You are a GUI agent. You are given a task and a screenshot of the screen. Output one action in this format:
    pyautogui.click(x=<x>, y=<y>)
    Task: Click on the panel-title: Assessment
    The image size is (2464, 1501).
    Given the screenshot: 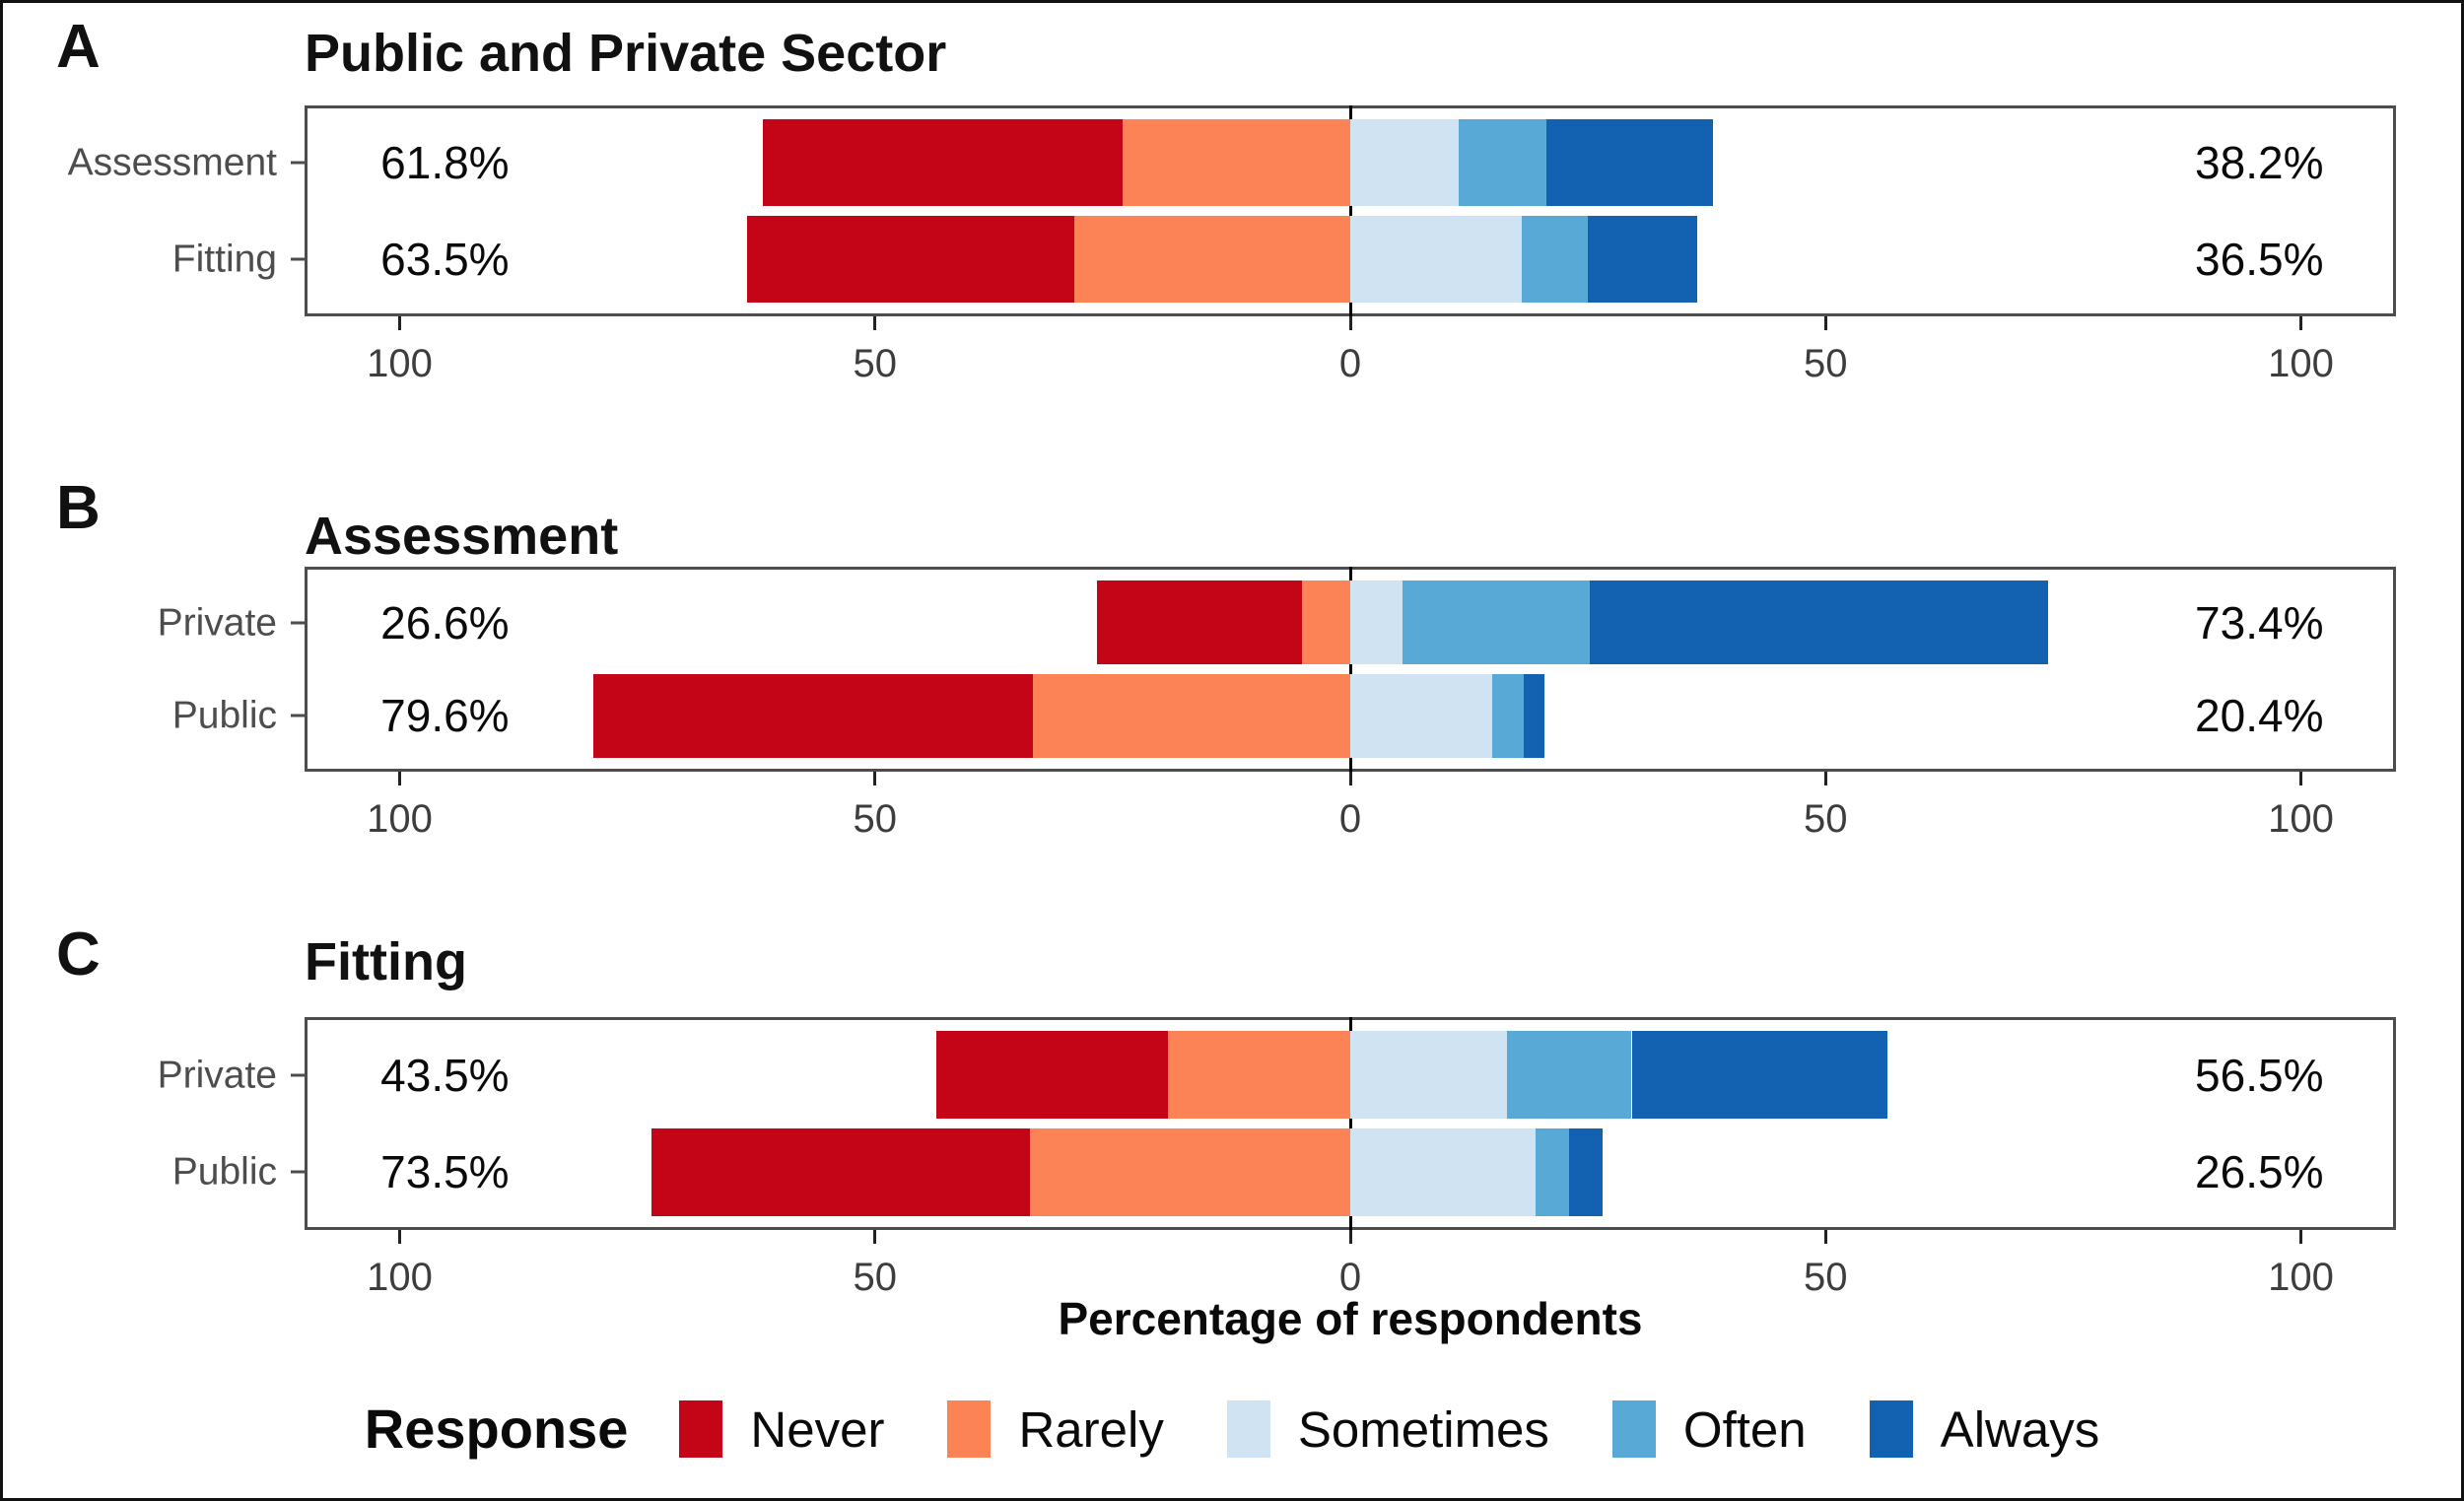 What is the action you would take?
    pyautogui.click(x=462, y=536)
    